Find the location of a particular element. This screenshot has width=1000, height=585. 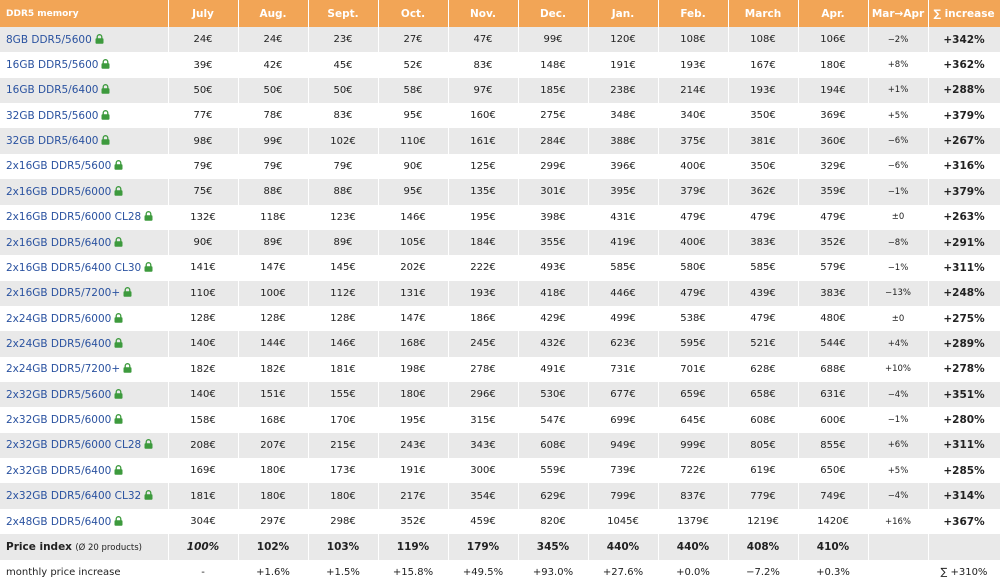

change-cell: +4% is located at coordinates (898, 344).